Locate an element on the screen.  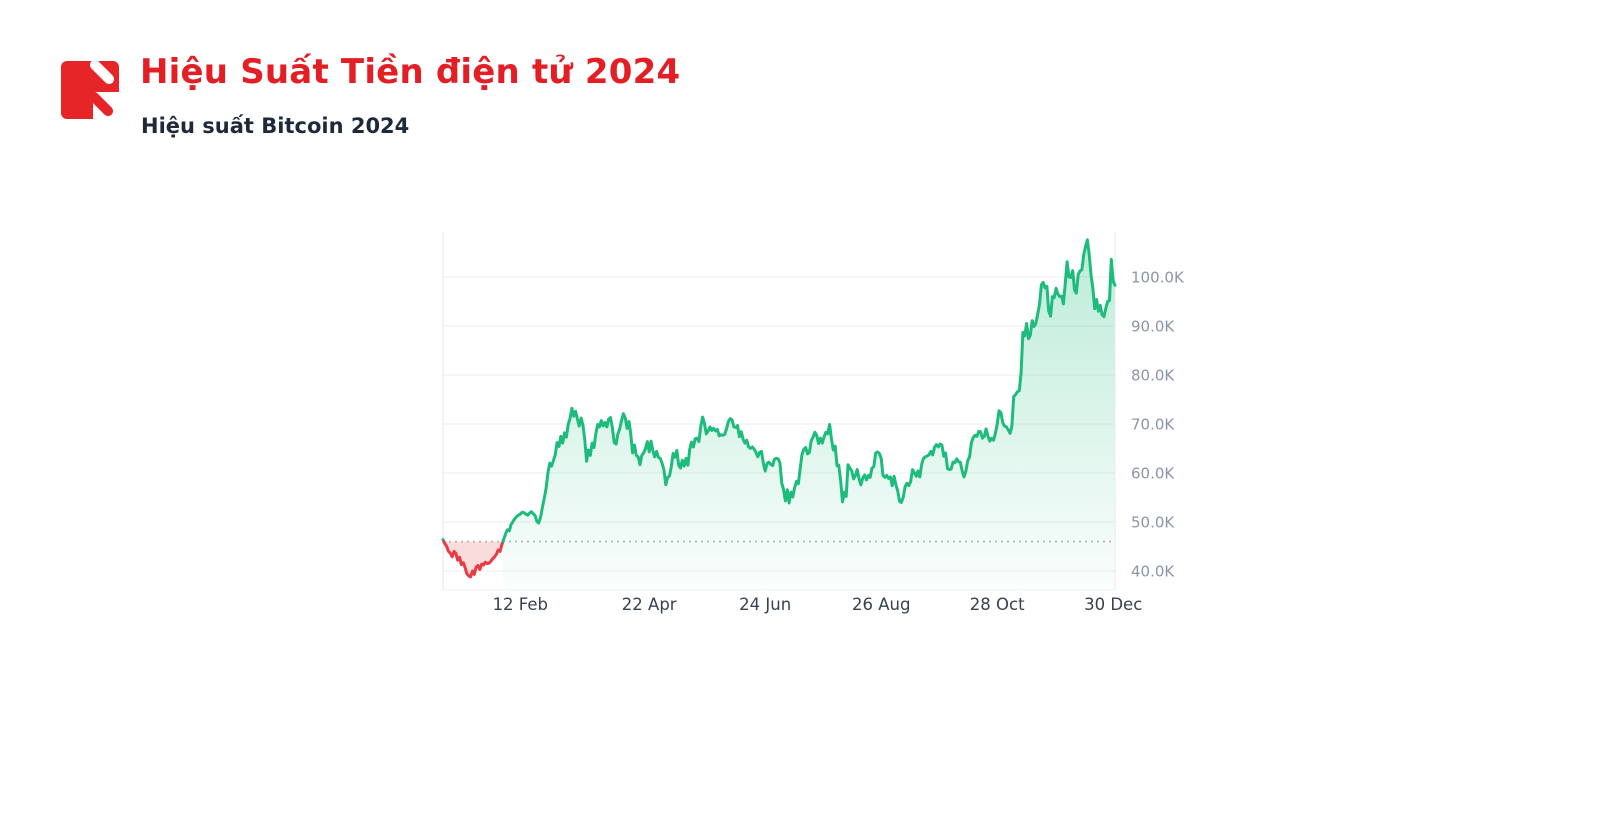
x-axis-label: 26 Aug is located at coordinates (881, 604).